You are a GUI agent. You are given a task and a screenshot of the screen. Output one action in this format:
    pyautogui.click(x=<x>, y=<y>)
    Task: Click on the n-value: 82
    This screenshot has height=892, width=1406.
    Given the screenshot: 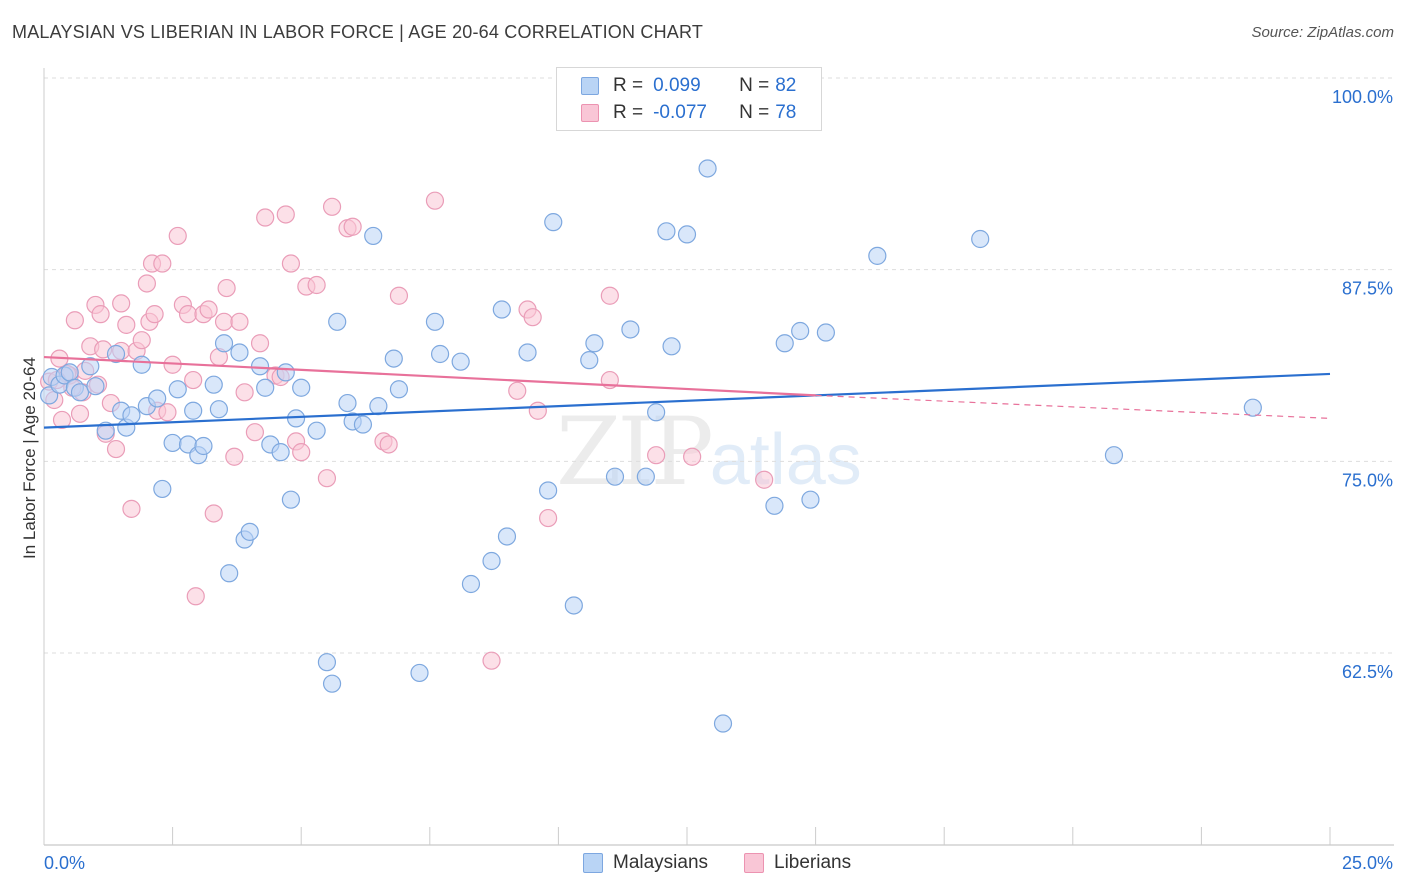 What is the action you would take?
    pyautogui.click(x=786, y=85)
    